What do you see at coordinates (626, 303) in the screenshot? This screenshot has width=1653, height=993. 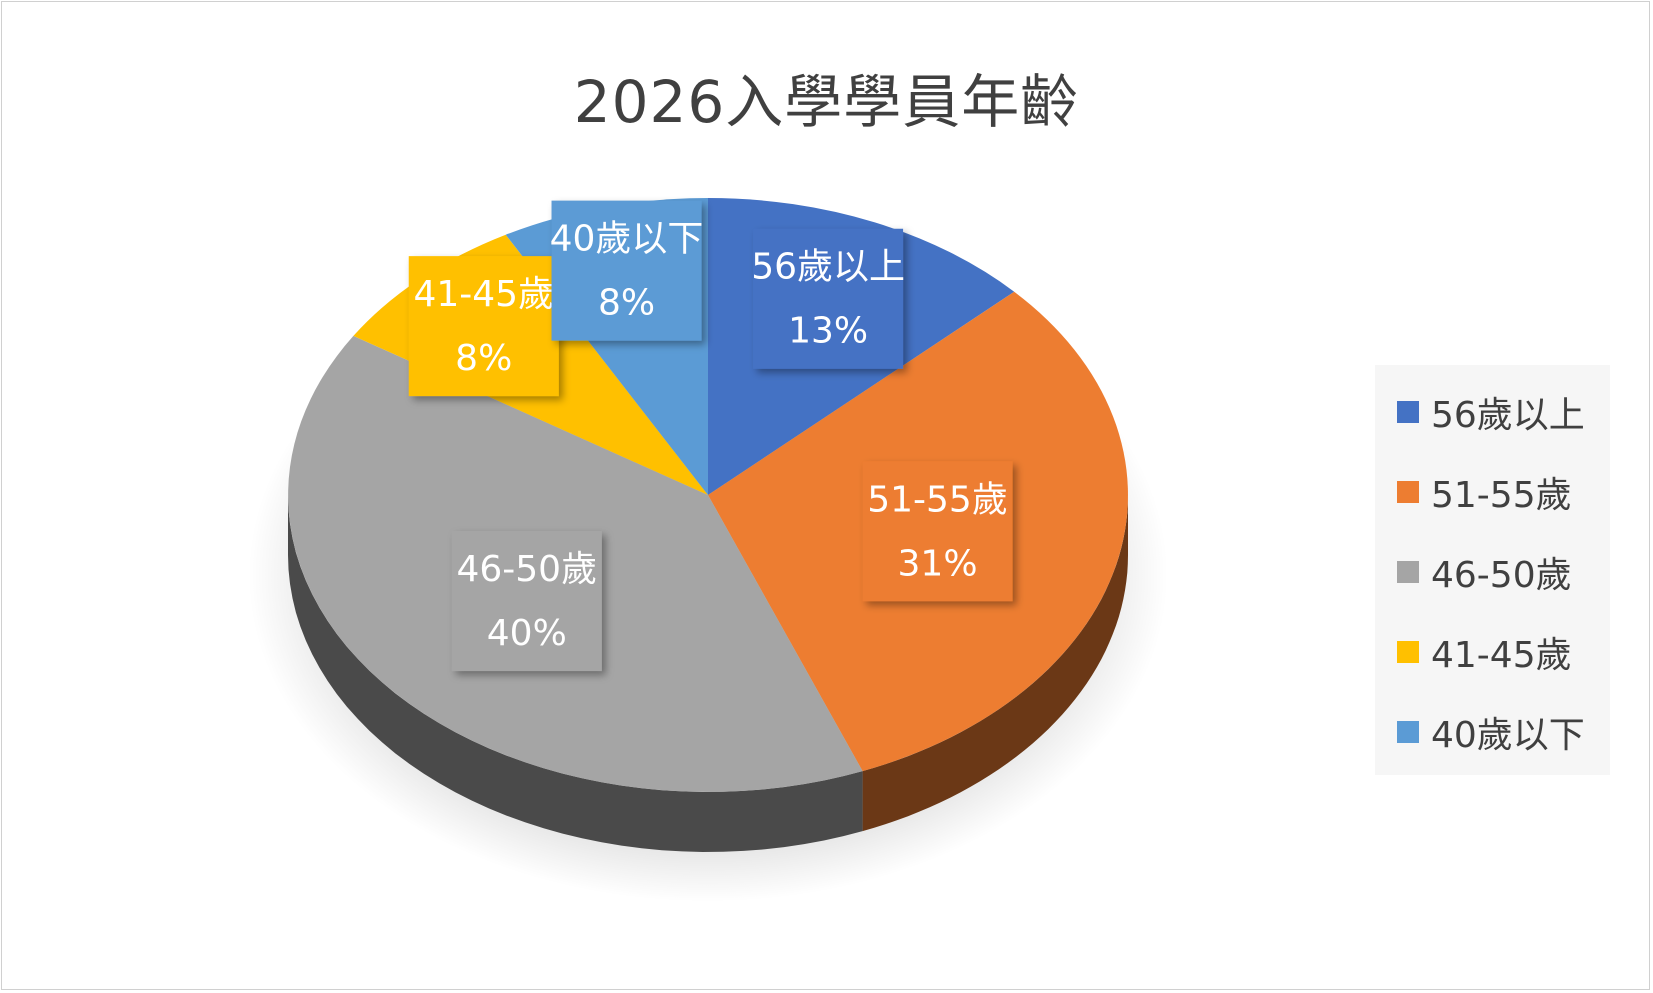 I see `data-label-value-40-under: 8%` at bounding box center [626, 303].